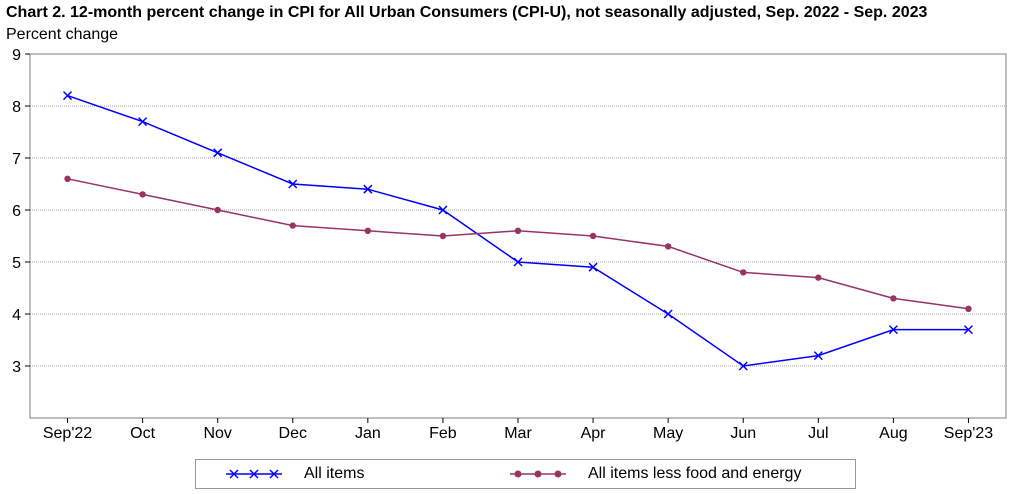  What do you see at coordinates (67, 433) in the screenshot?
I see `x-tick-label: Sep'22` at bounding box center [67, 433].